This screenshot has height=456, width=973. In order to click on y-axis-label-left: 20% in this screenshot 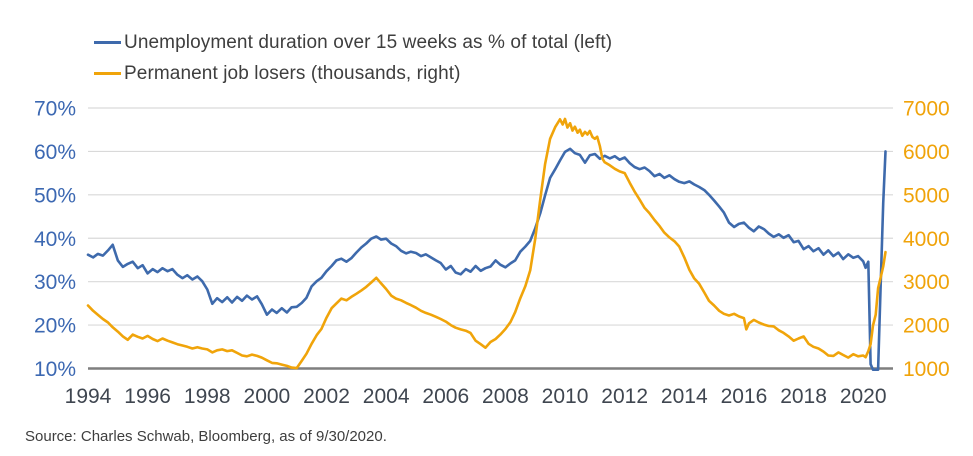, I will do `click(55, 326)`.